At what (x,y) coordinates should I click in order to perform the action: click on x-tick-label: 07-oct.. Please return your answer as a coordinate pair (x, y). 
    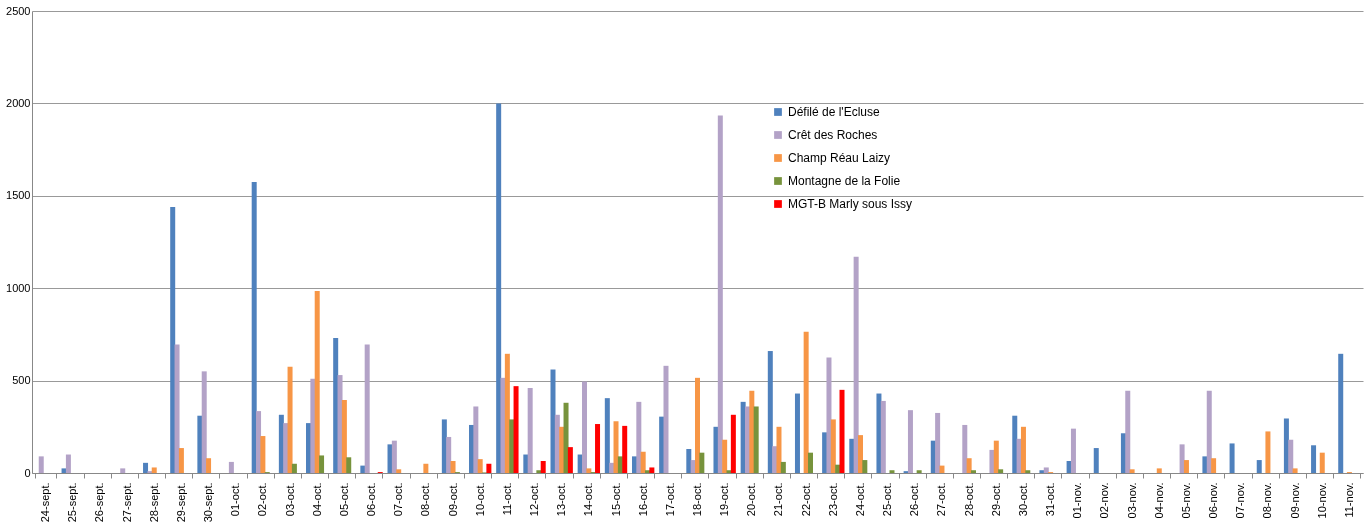
    Looking at the image, I should click on (398, 499).